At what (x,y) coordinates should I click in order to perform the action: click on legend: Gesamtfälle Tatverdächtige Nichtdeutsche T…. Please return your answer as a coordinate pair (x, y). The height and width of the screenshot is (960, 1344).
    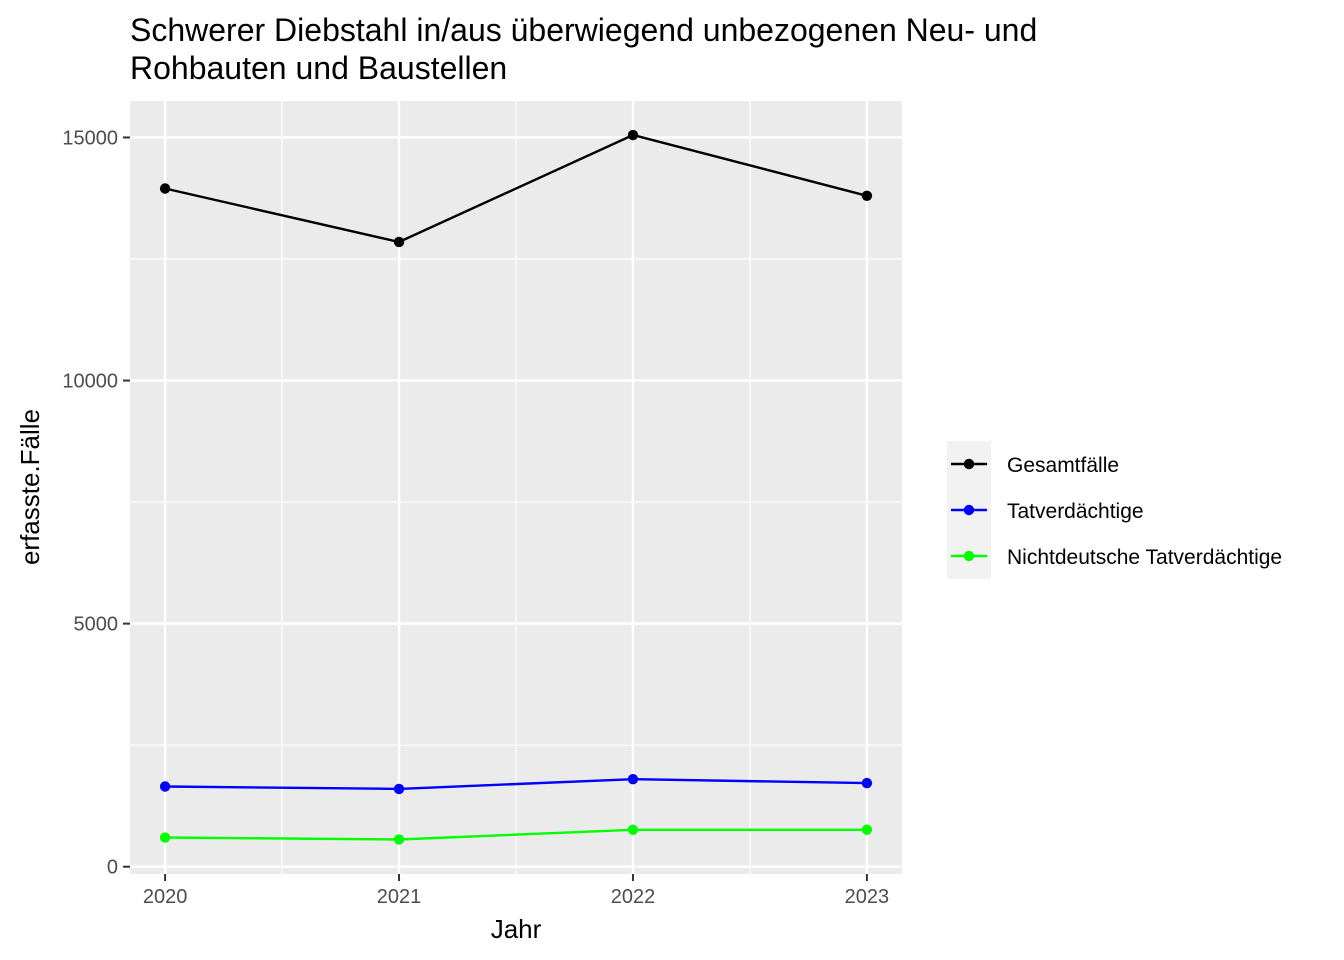
    Looking at the image, I should click on (1114, 510).